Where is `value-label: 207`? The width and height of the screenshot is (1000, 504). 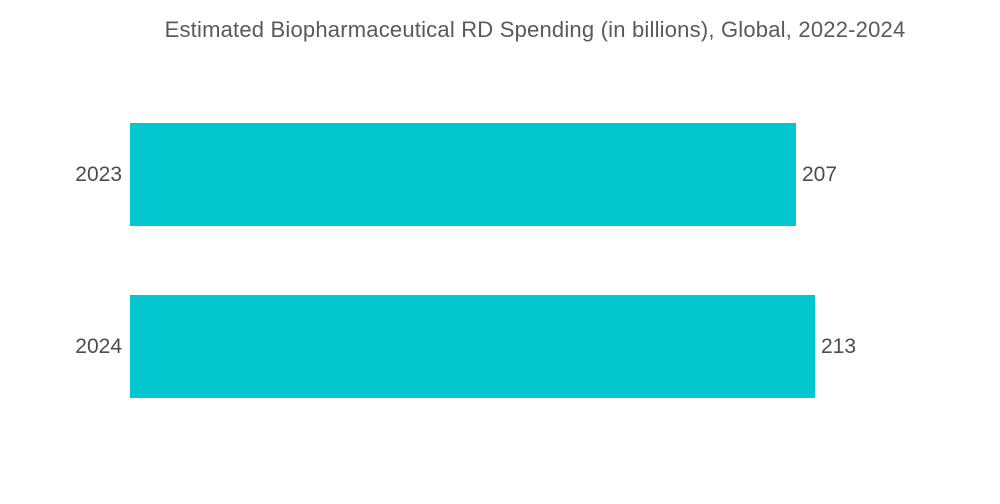
value-label: 207 is located at coordinates (820, 174).